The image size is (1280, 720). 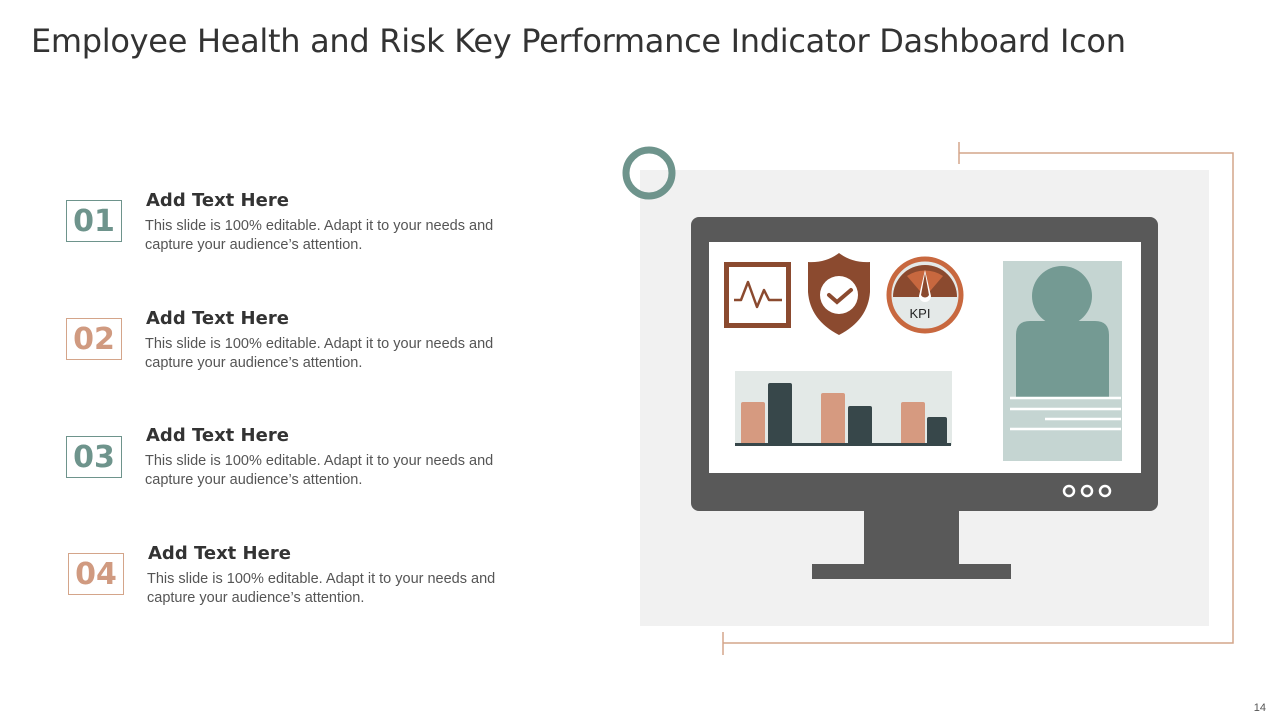 I want to click on ecg-icon, so click(x=757, y=295).